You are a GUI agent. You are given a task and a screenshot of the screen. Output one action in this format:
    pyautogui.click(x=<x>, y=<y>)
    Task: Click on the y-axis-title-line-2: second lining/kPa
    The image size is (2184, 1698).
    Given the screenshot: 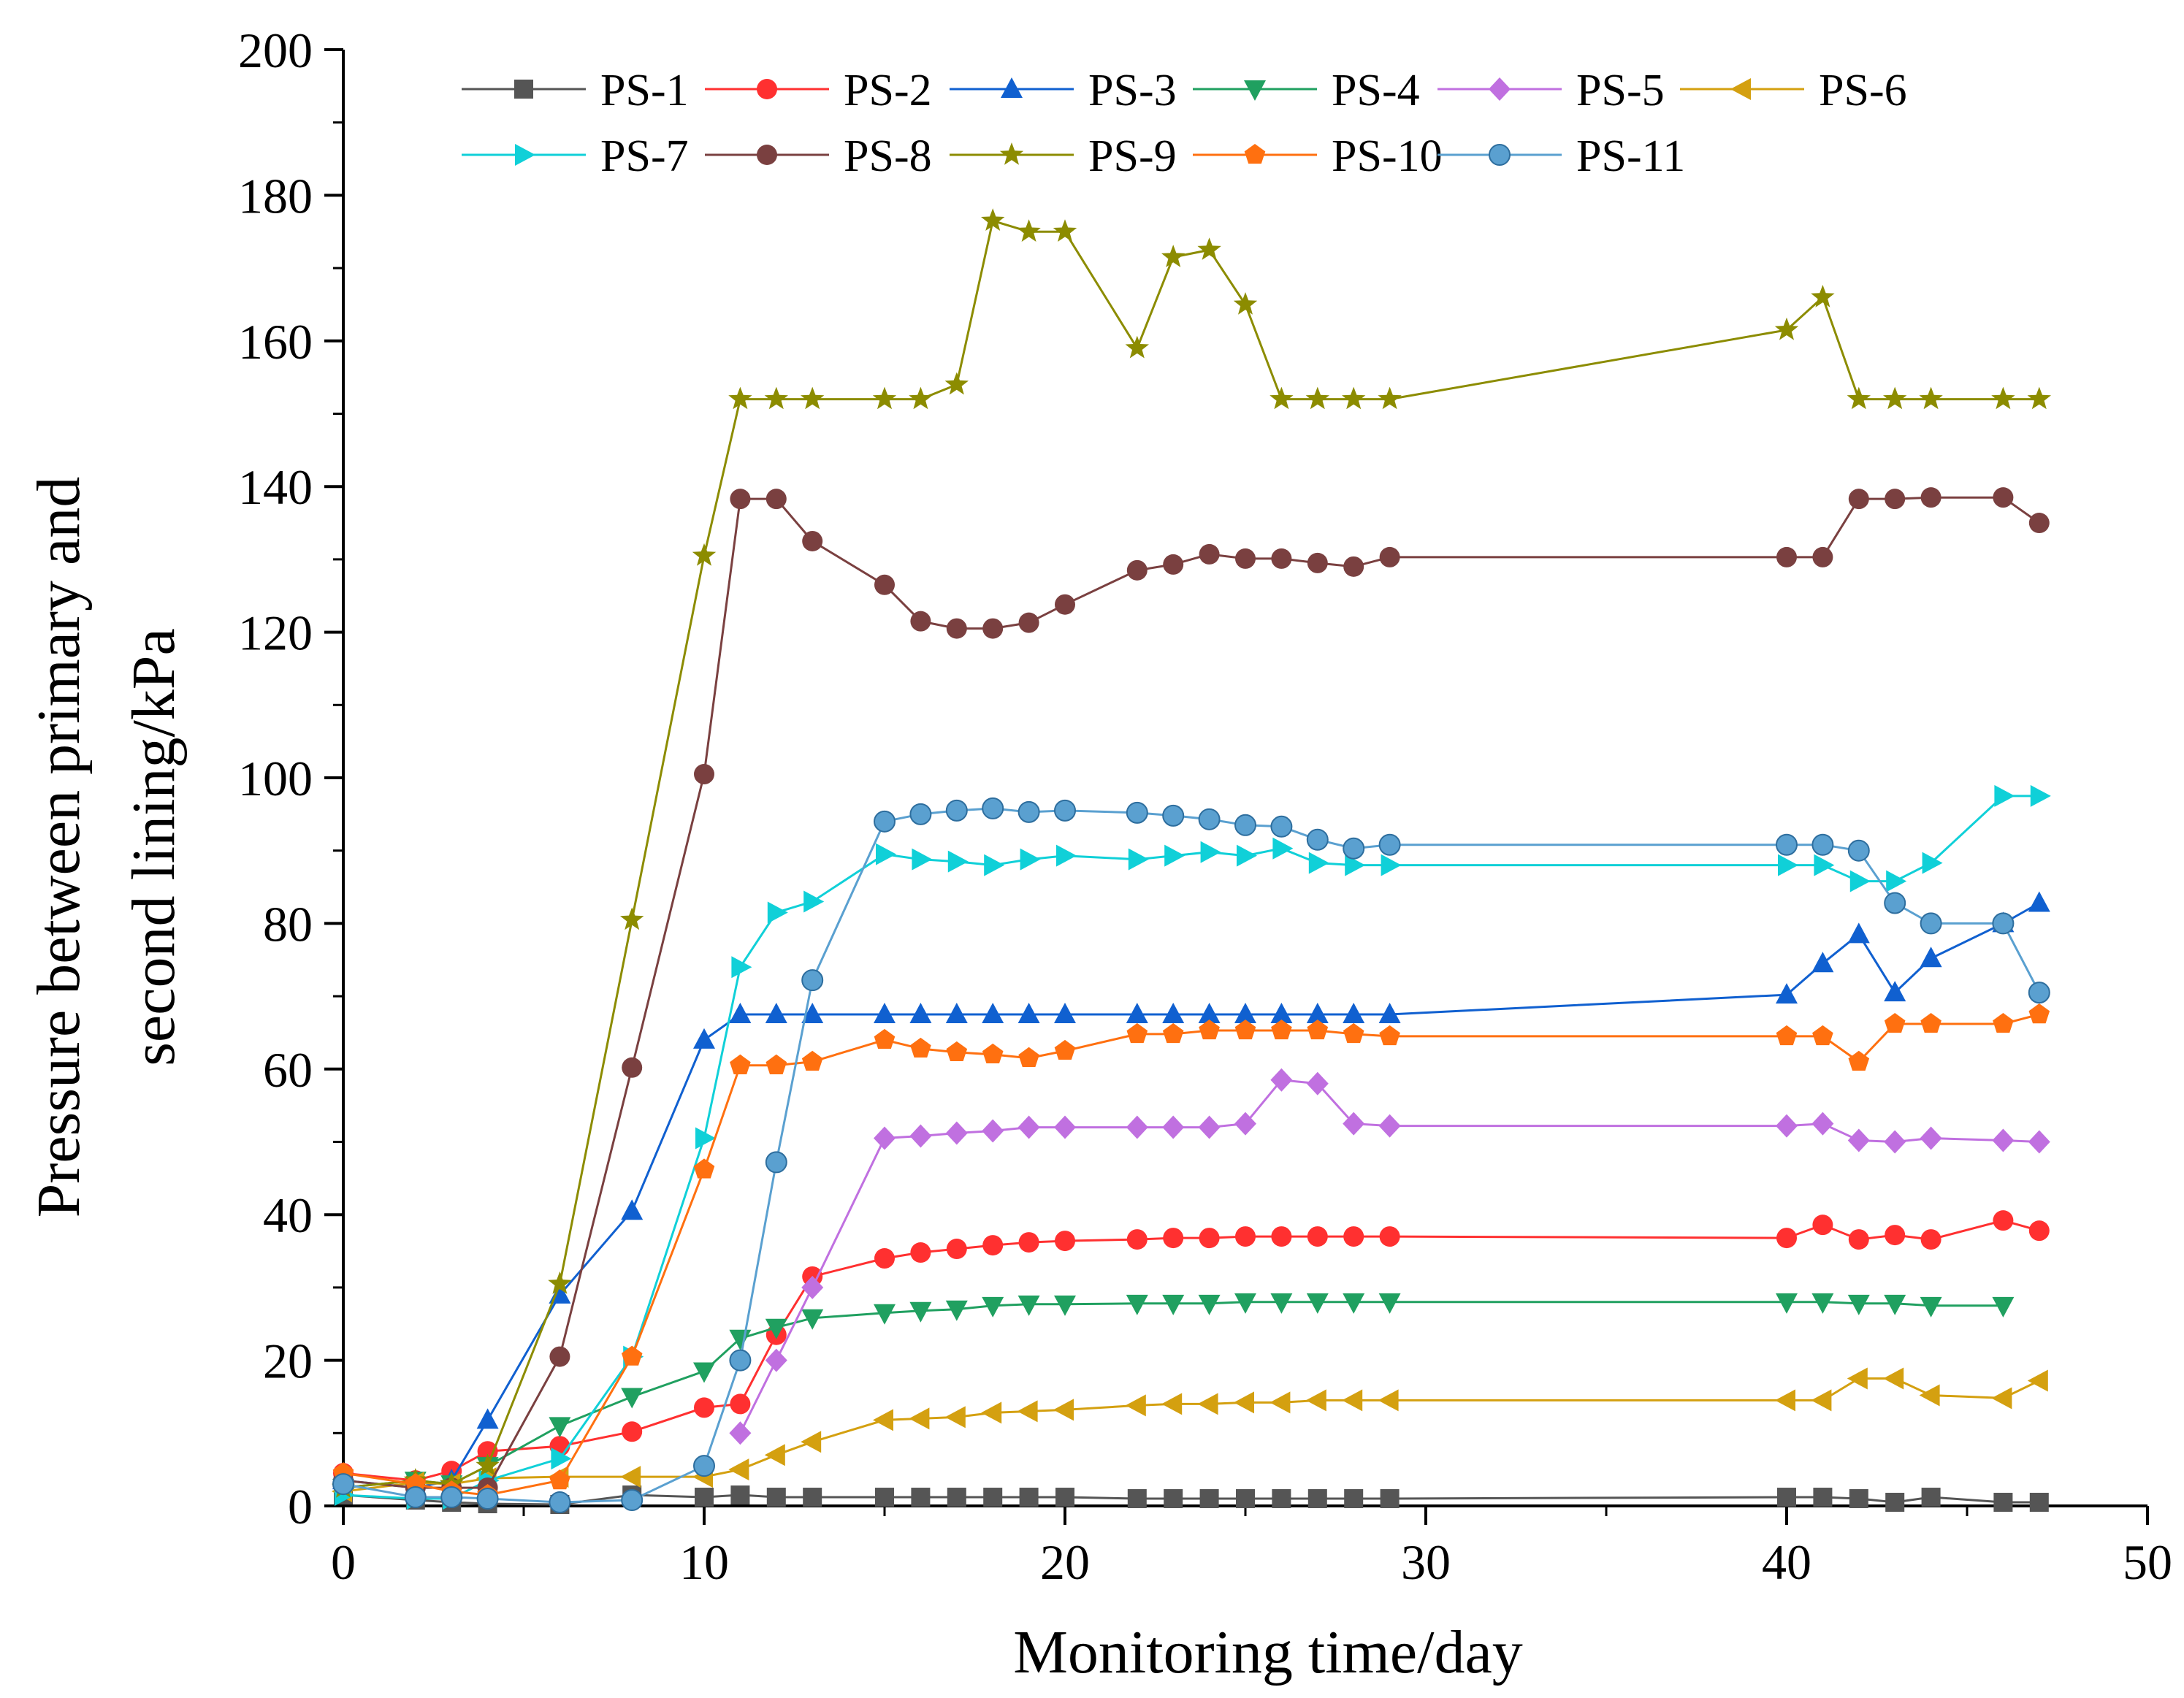 What is the action you would take?
    pyautogui.click(x=154, y=847)
    